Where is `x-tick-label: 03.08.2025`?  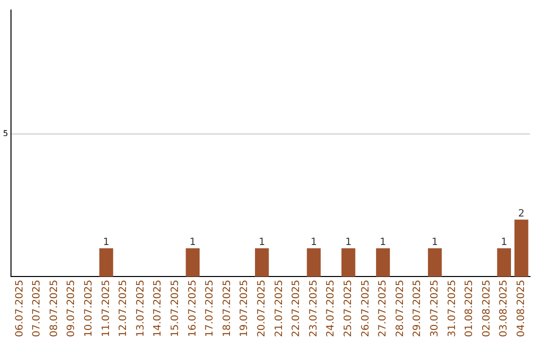 x-tick-label: 03.08.2025 is located at coordinates (504, 309).